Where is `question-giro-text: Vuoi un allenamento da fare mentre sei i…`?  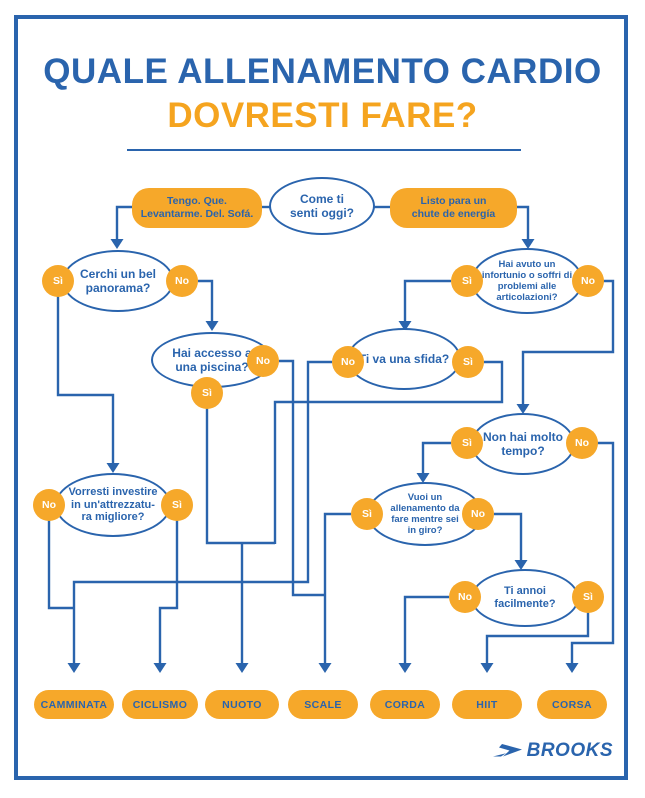 question-giro-text: Vuoi un allenamento da fare mentre sei i… is located at coordinates (425, 514).